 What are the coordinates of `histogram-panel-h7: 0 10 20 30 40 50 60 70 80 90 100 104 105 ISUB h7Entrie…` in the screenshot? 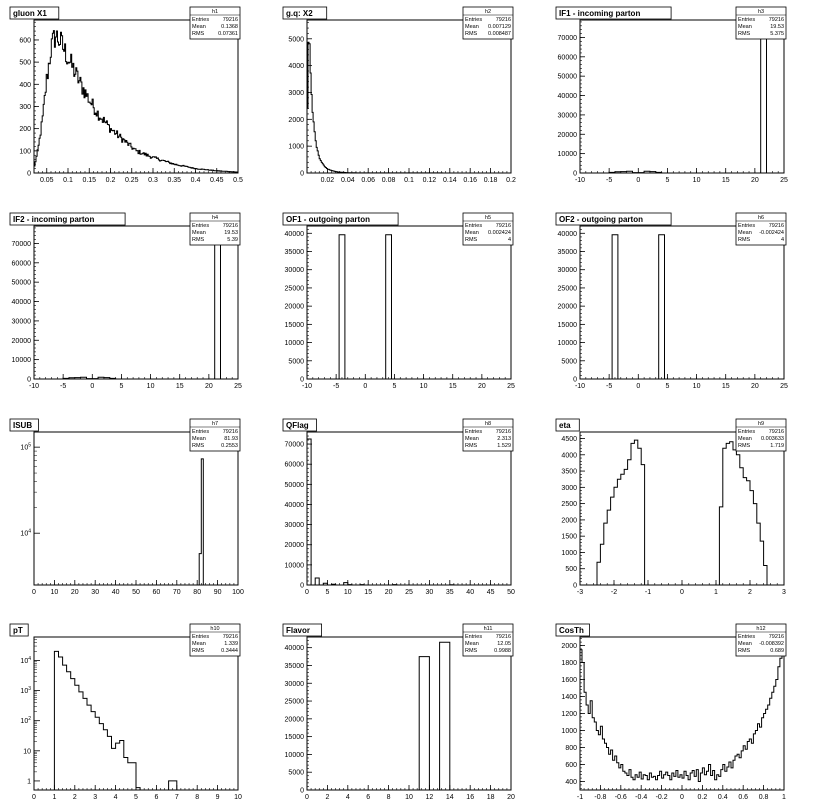 It's located at (126, 507).